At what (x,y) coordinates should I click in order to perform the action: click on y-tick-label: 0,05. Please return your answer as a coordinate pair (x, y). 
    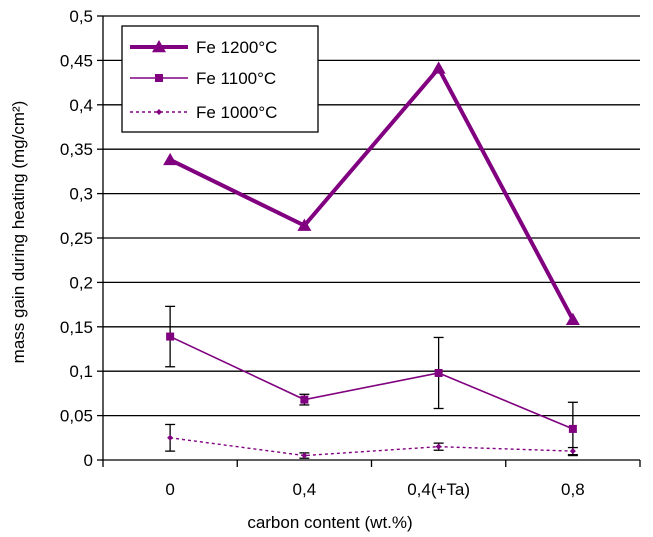
    Looking at the image, I should click on (76, 416).